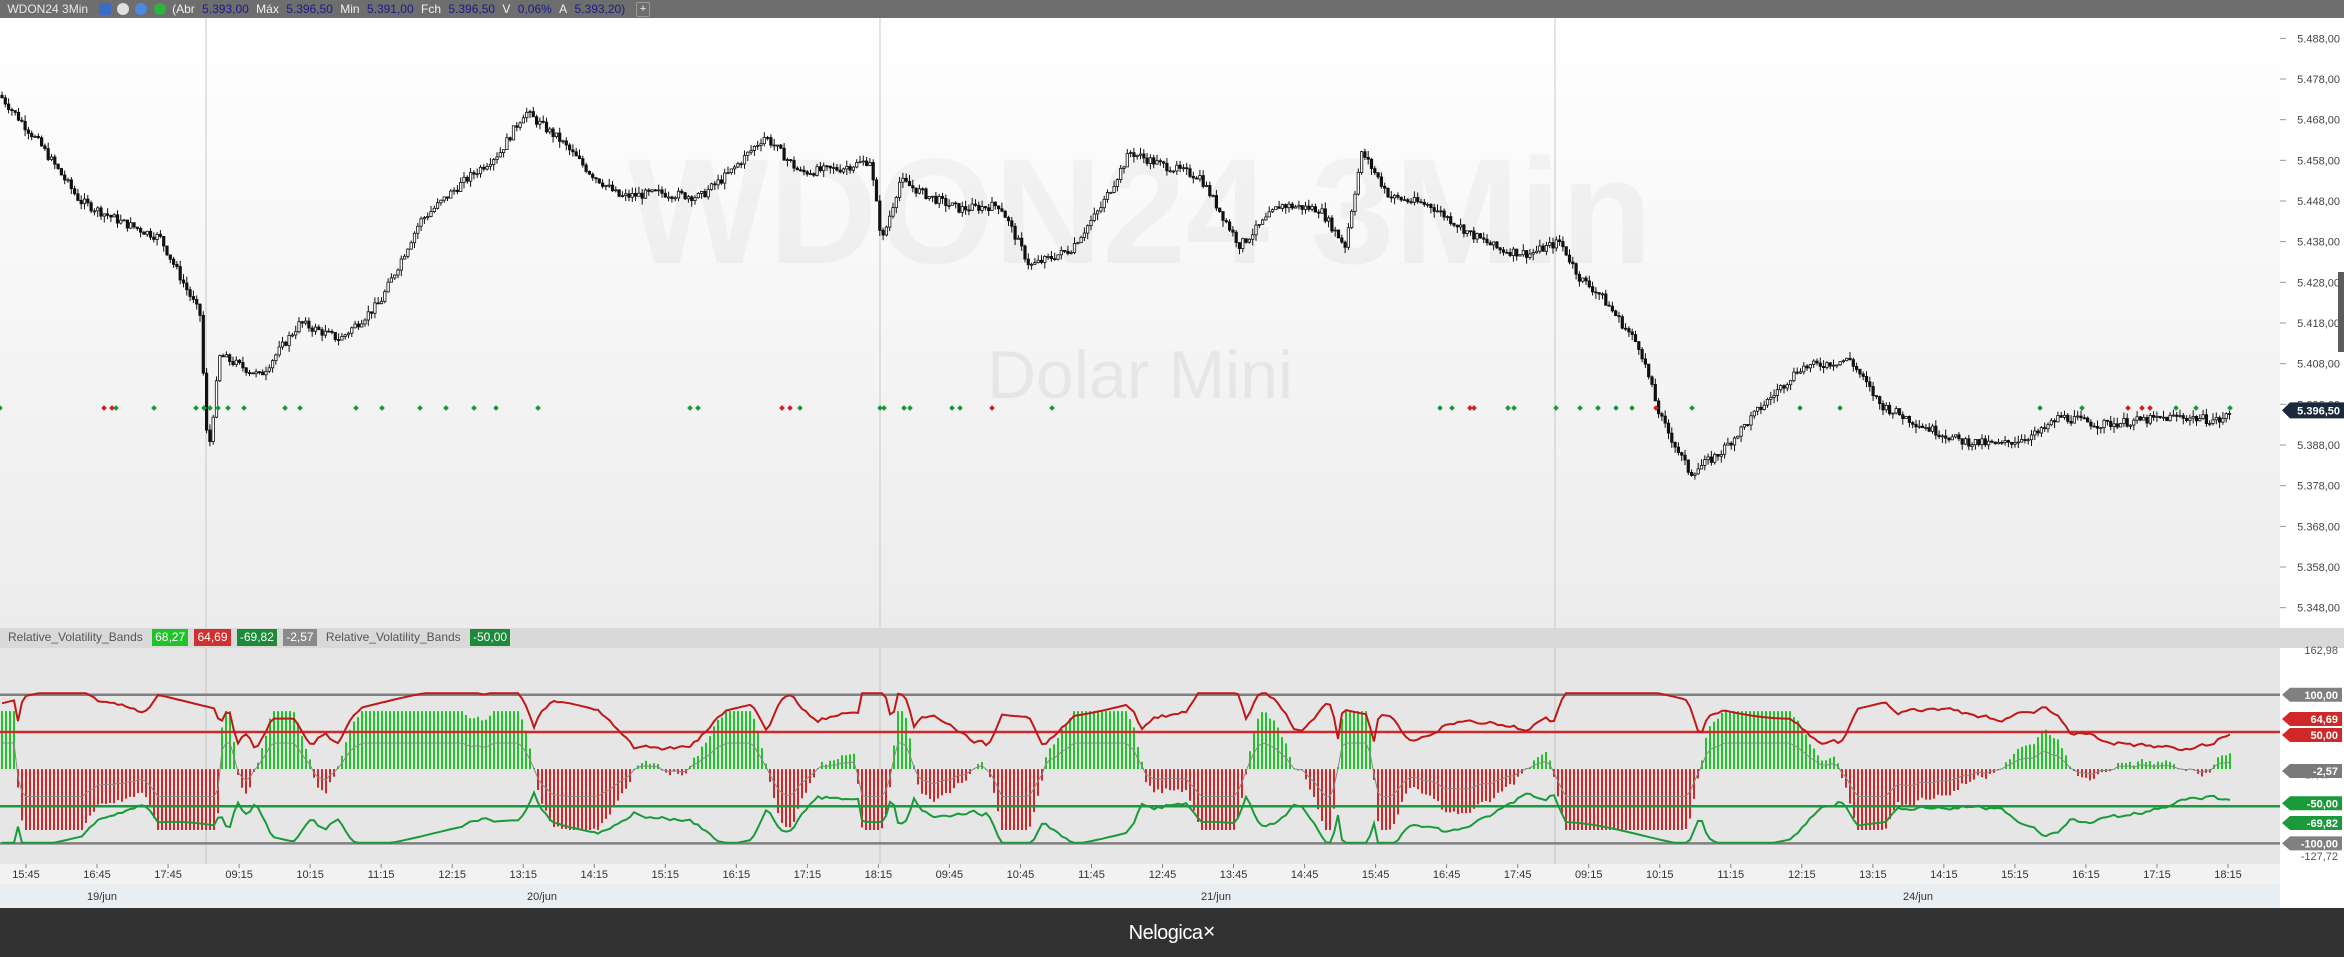 Image resolution: width=2344 pixels, height=957 pixels. Describe the element at coordinates (141, 9) in the screenshot. I see `blue-circle-icon` at that location.